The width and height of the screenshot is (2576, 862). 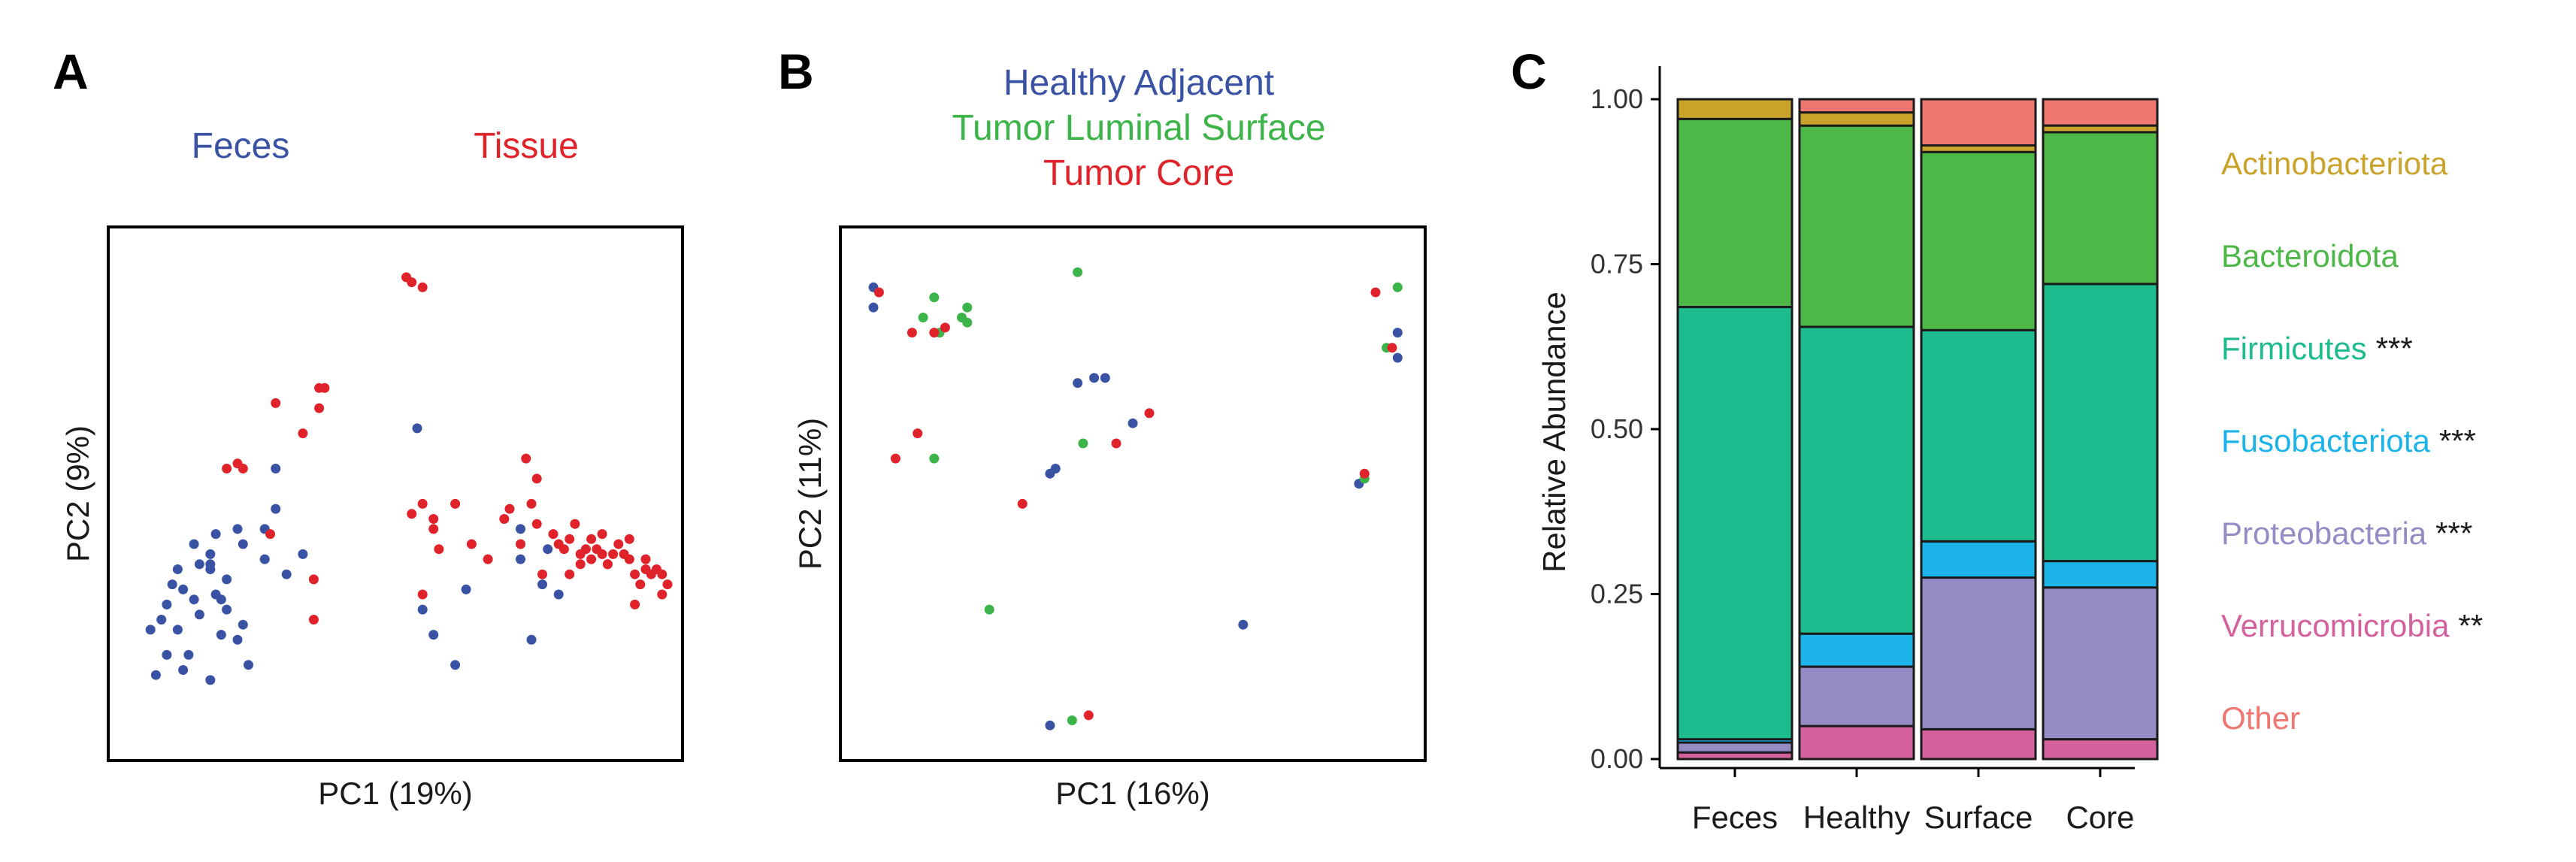 I want to click on bar-healthy-proteobacteria, so click(x=1856, y=696).